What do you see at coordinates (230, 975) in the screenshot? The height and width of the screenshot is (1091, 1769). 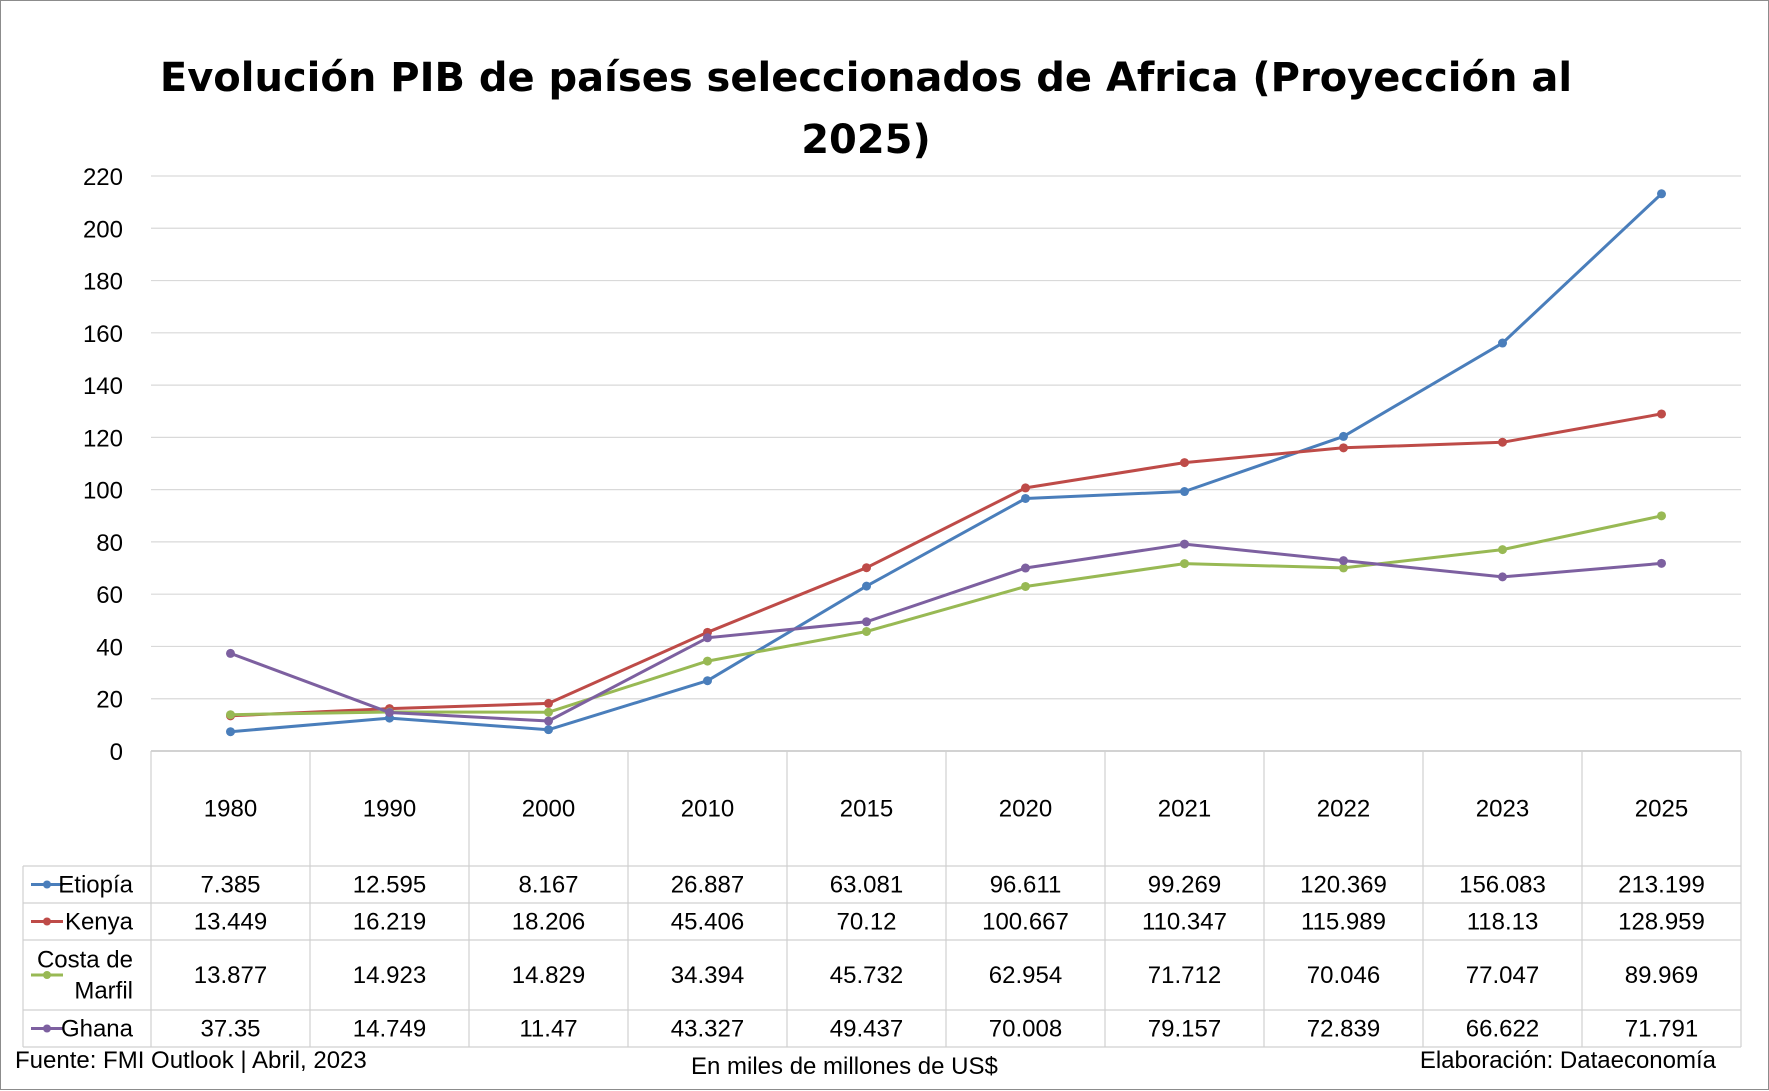 I see `data-label: 13.877` at bounding box center [230, 975].